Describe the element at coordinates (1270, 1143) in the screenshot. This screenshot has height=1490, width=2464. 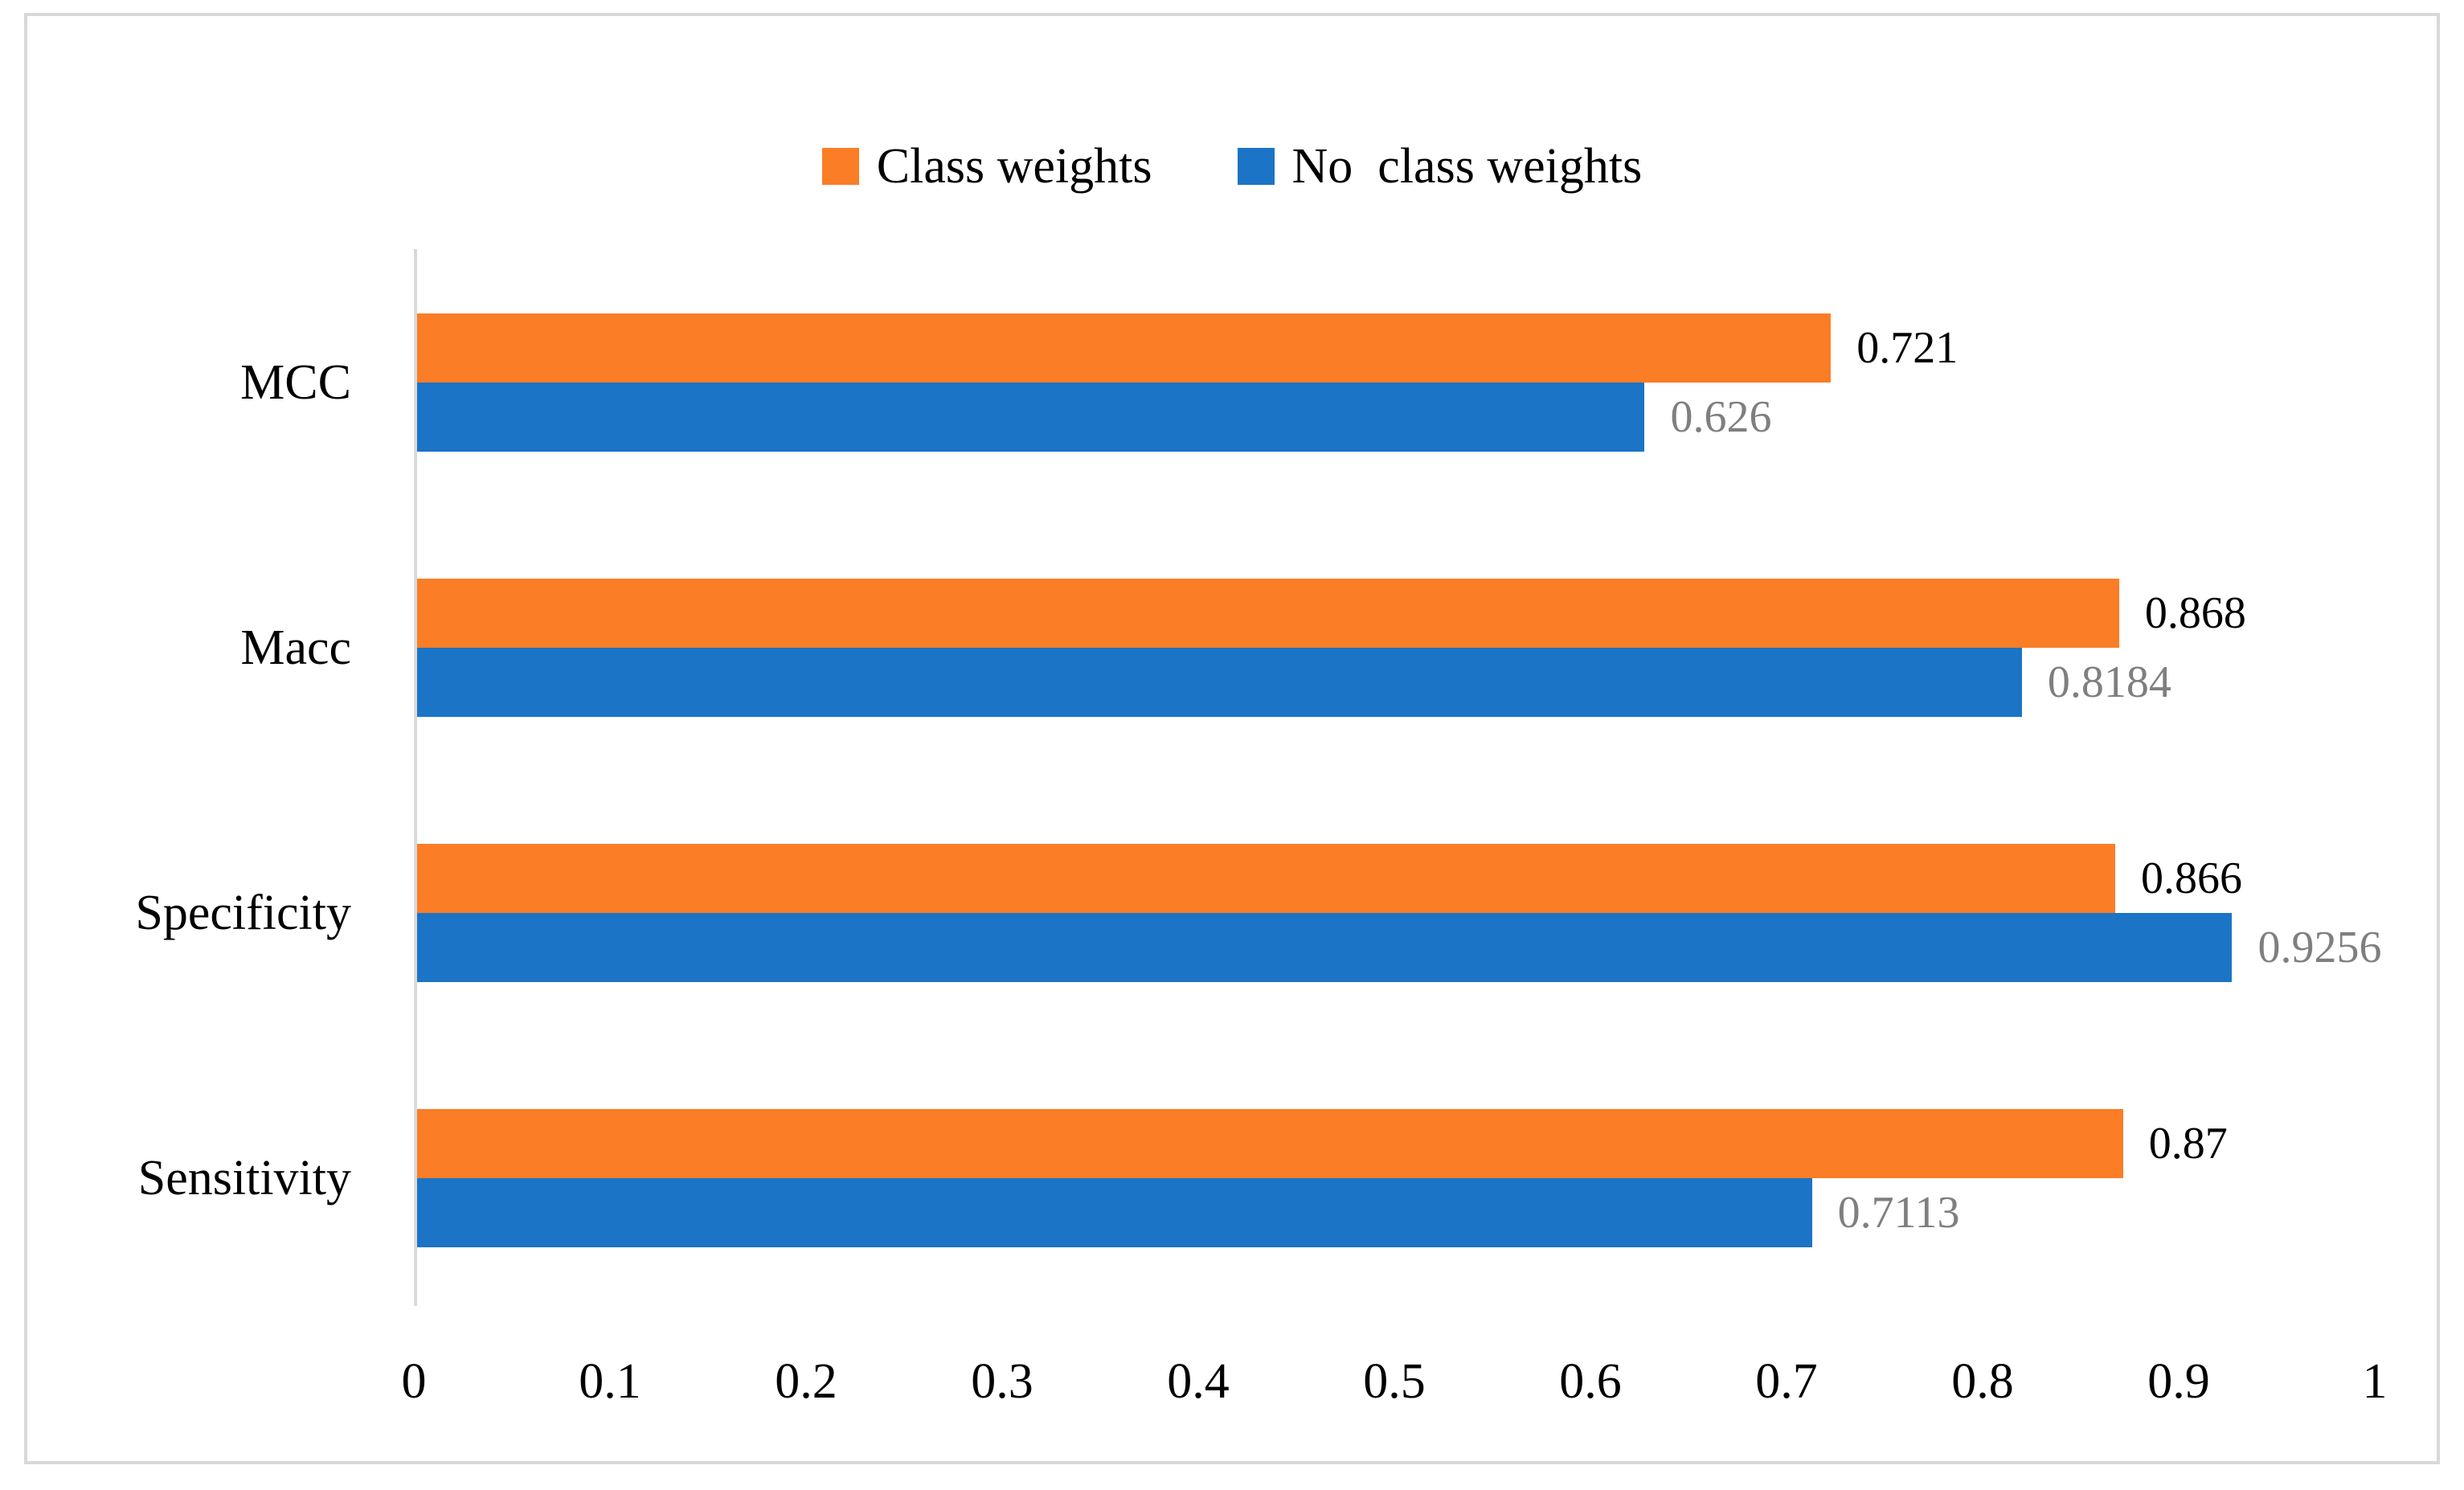
I see `bar-sensitivity-class-weights` at that location.